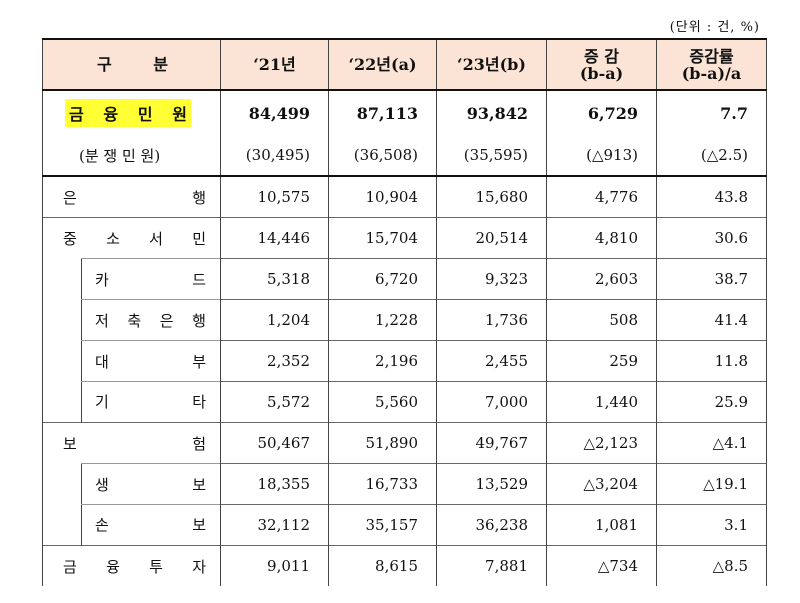 This screenshot has height=603, width=800. I want to click on sector-row: 대 부 2,352 2,196 2,455 259 11.8, so click(404, 361).